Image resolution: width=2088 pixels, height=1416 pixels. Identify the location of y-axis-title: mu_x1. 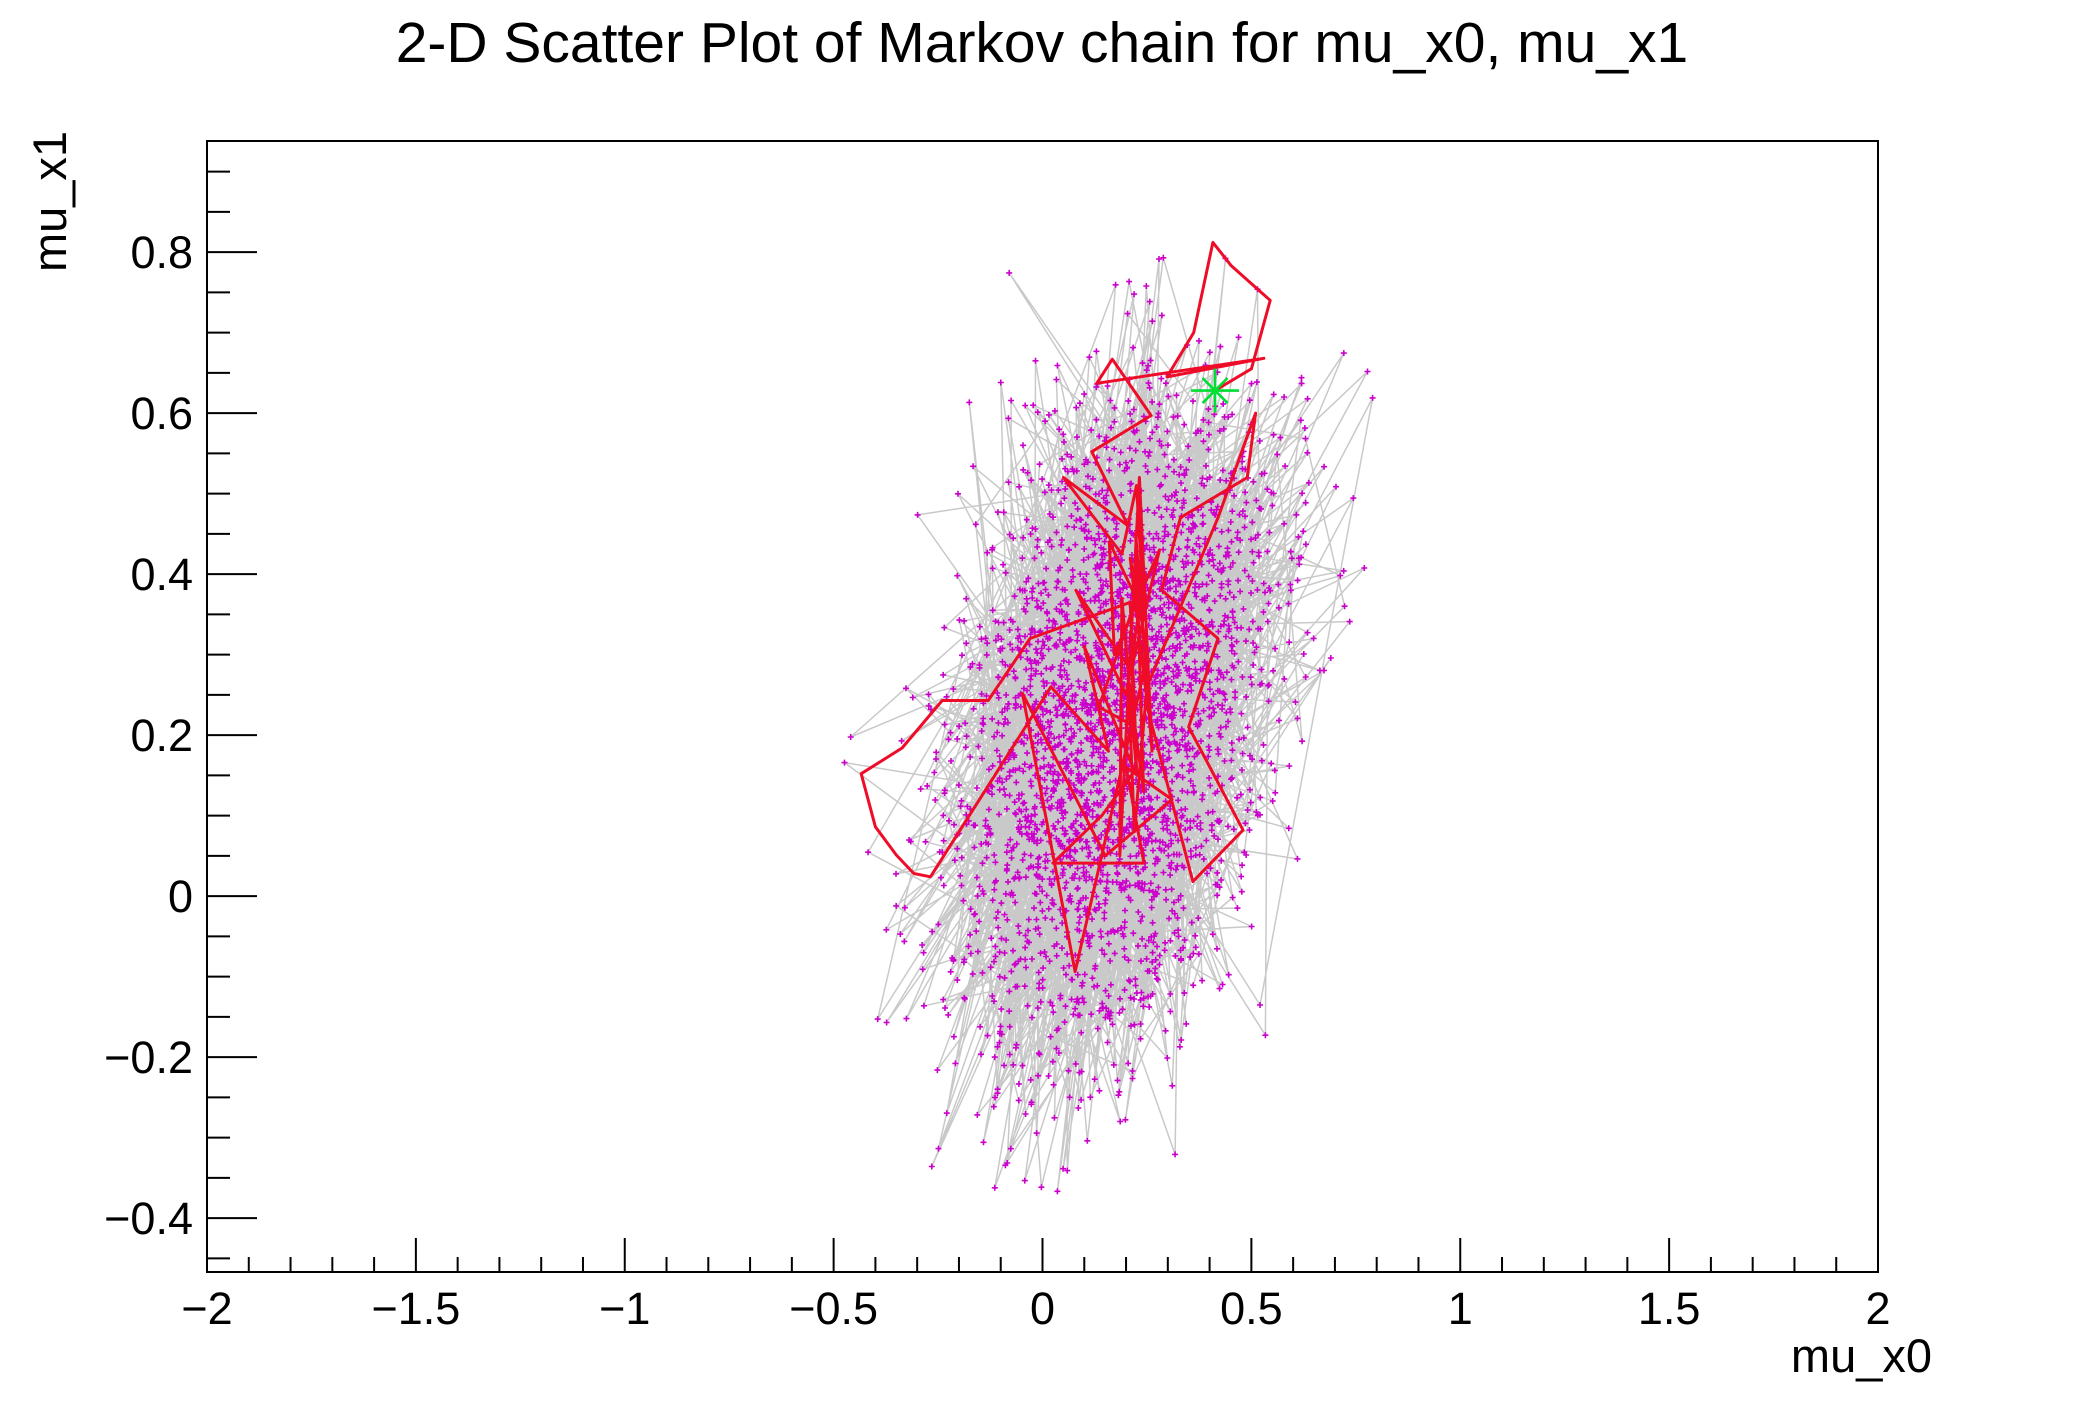
(49, 201).